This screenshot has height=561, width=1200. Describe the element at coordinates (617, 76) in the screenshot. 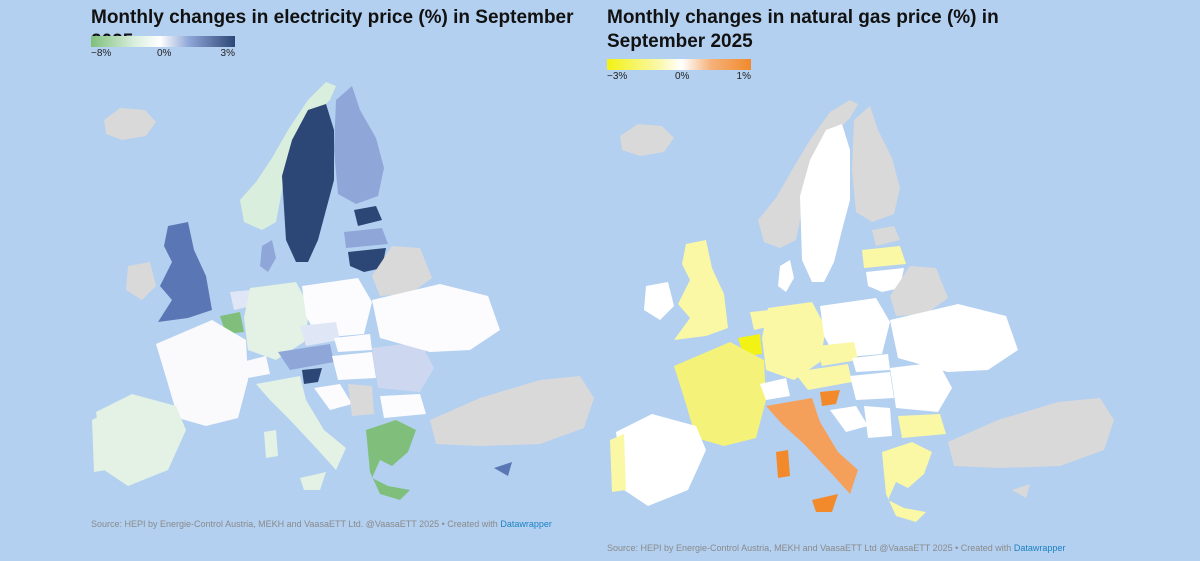

I see `gas-legend-min: −3%` at that location.